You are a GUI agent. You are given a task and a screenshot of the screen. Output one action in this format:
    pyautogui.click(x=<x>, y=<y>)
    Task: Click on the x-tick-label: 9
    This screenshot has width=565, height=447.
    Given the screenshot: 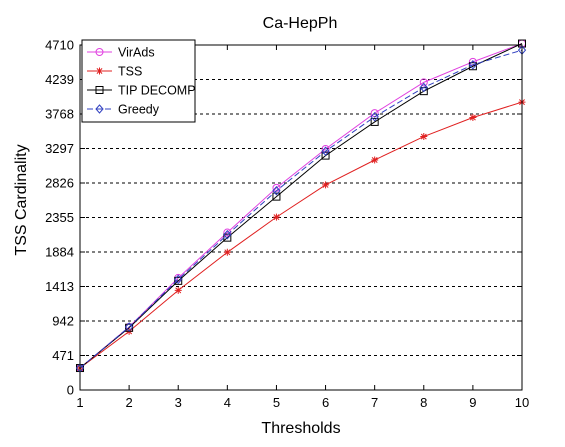 What is the action you would take?
    pyautogui.click(x=472, y=402)
    